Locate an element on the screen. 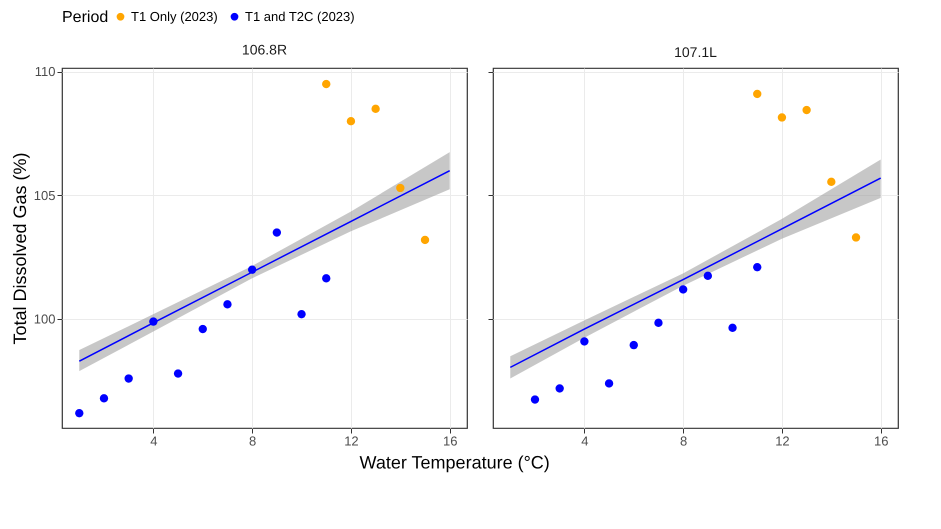 The image size is (941, 529). y-tick-label: 110 is located at coordinates (45, 72).